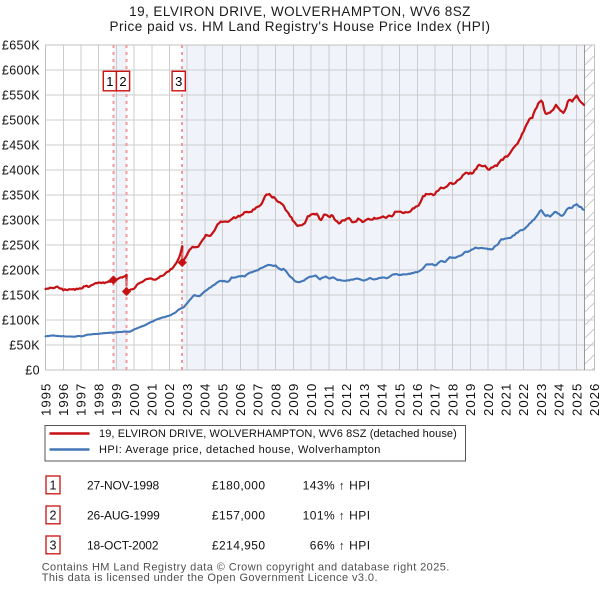 The width and height of the screenshot is (600, 595). What do you see at coordinates (382, 399) in the screenshot?
I see `svg-text: 2014` at bounding box center [382, 399].